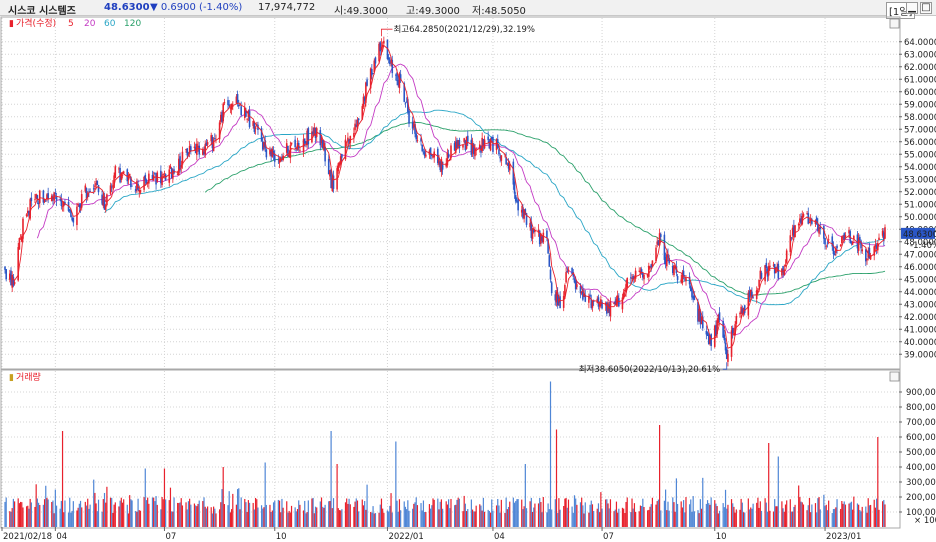 The width and height of the screenshot is (936, 542). Describe the element at coordinates (921, 483) in the screenshot. I see `volume-tick-label: 300,000` at that location.